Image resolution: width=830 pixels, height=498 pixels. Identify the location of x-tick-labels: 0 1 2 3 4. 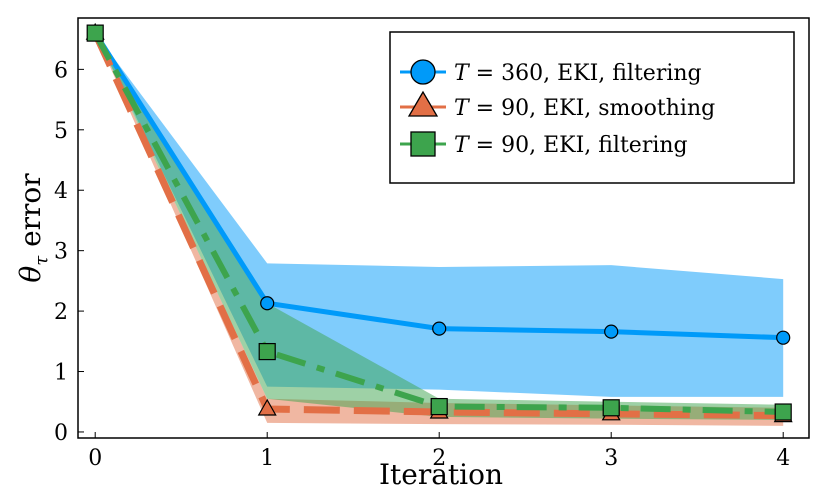
(439, 458).